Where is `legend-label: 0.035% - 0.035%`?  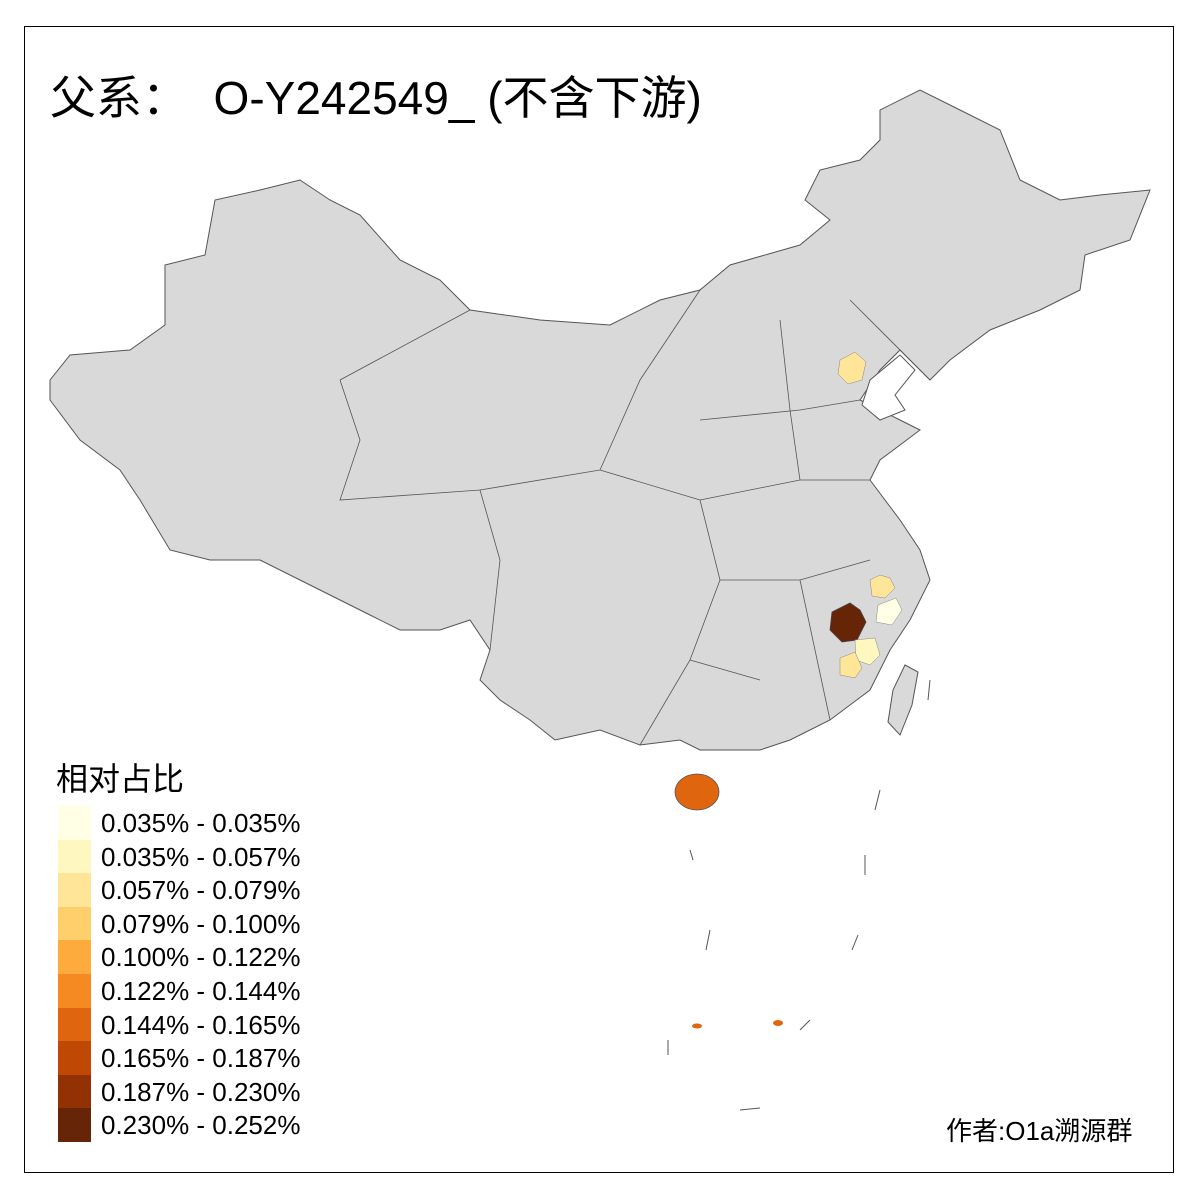
legend-label: 0.035% - 0.035% is located at coordinates (201, 823).